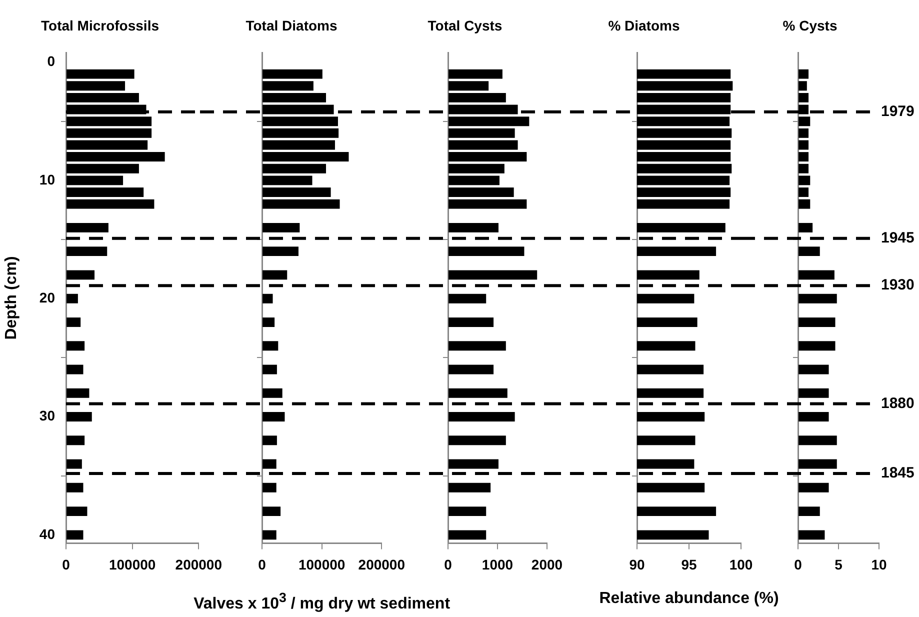 The image size is (919, 617). Describe the element at coordinates (897, 403) in the screenshot. I see `text: 1880` at that location.